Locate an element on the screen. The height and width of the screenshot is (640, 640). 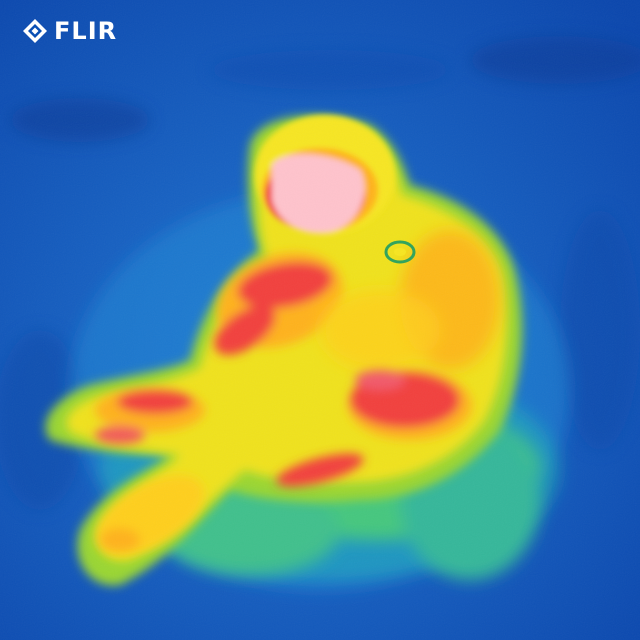
flir-diamond-icon is located at coordinates (35, 31).